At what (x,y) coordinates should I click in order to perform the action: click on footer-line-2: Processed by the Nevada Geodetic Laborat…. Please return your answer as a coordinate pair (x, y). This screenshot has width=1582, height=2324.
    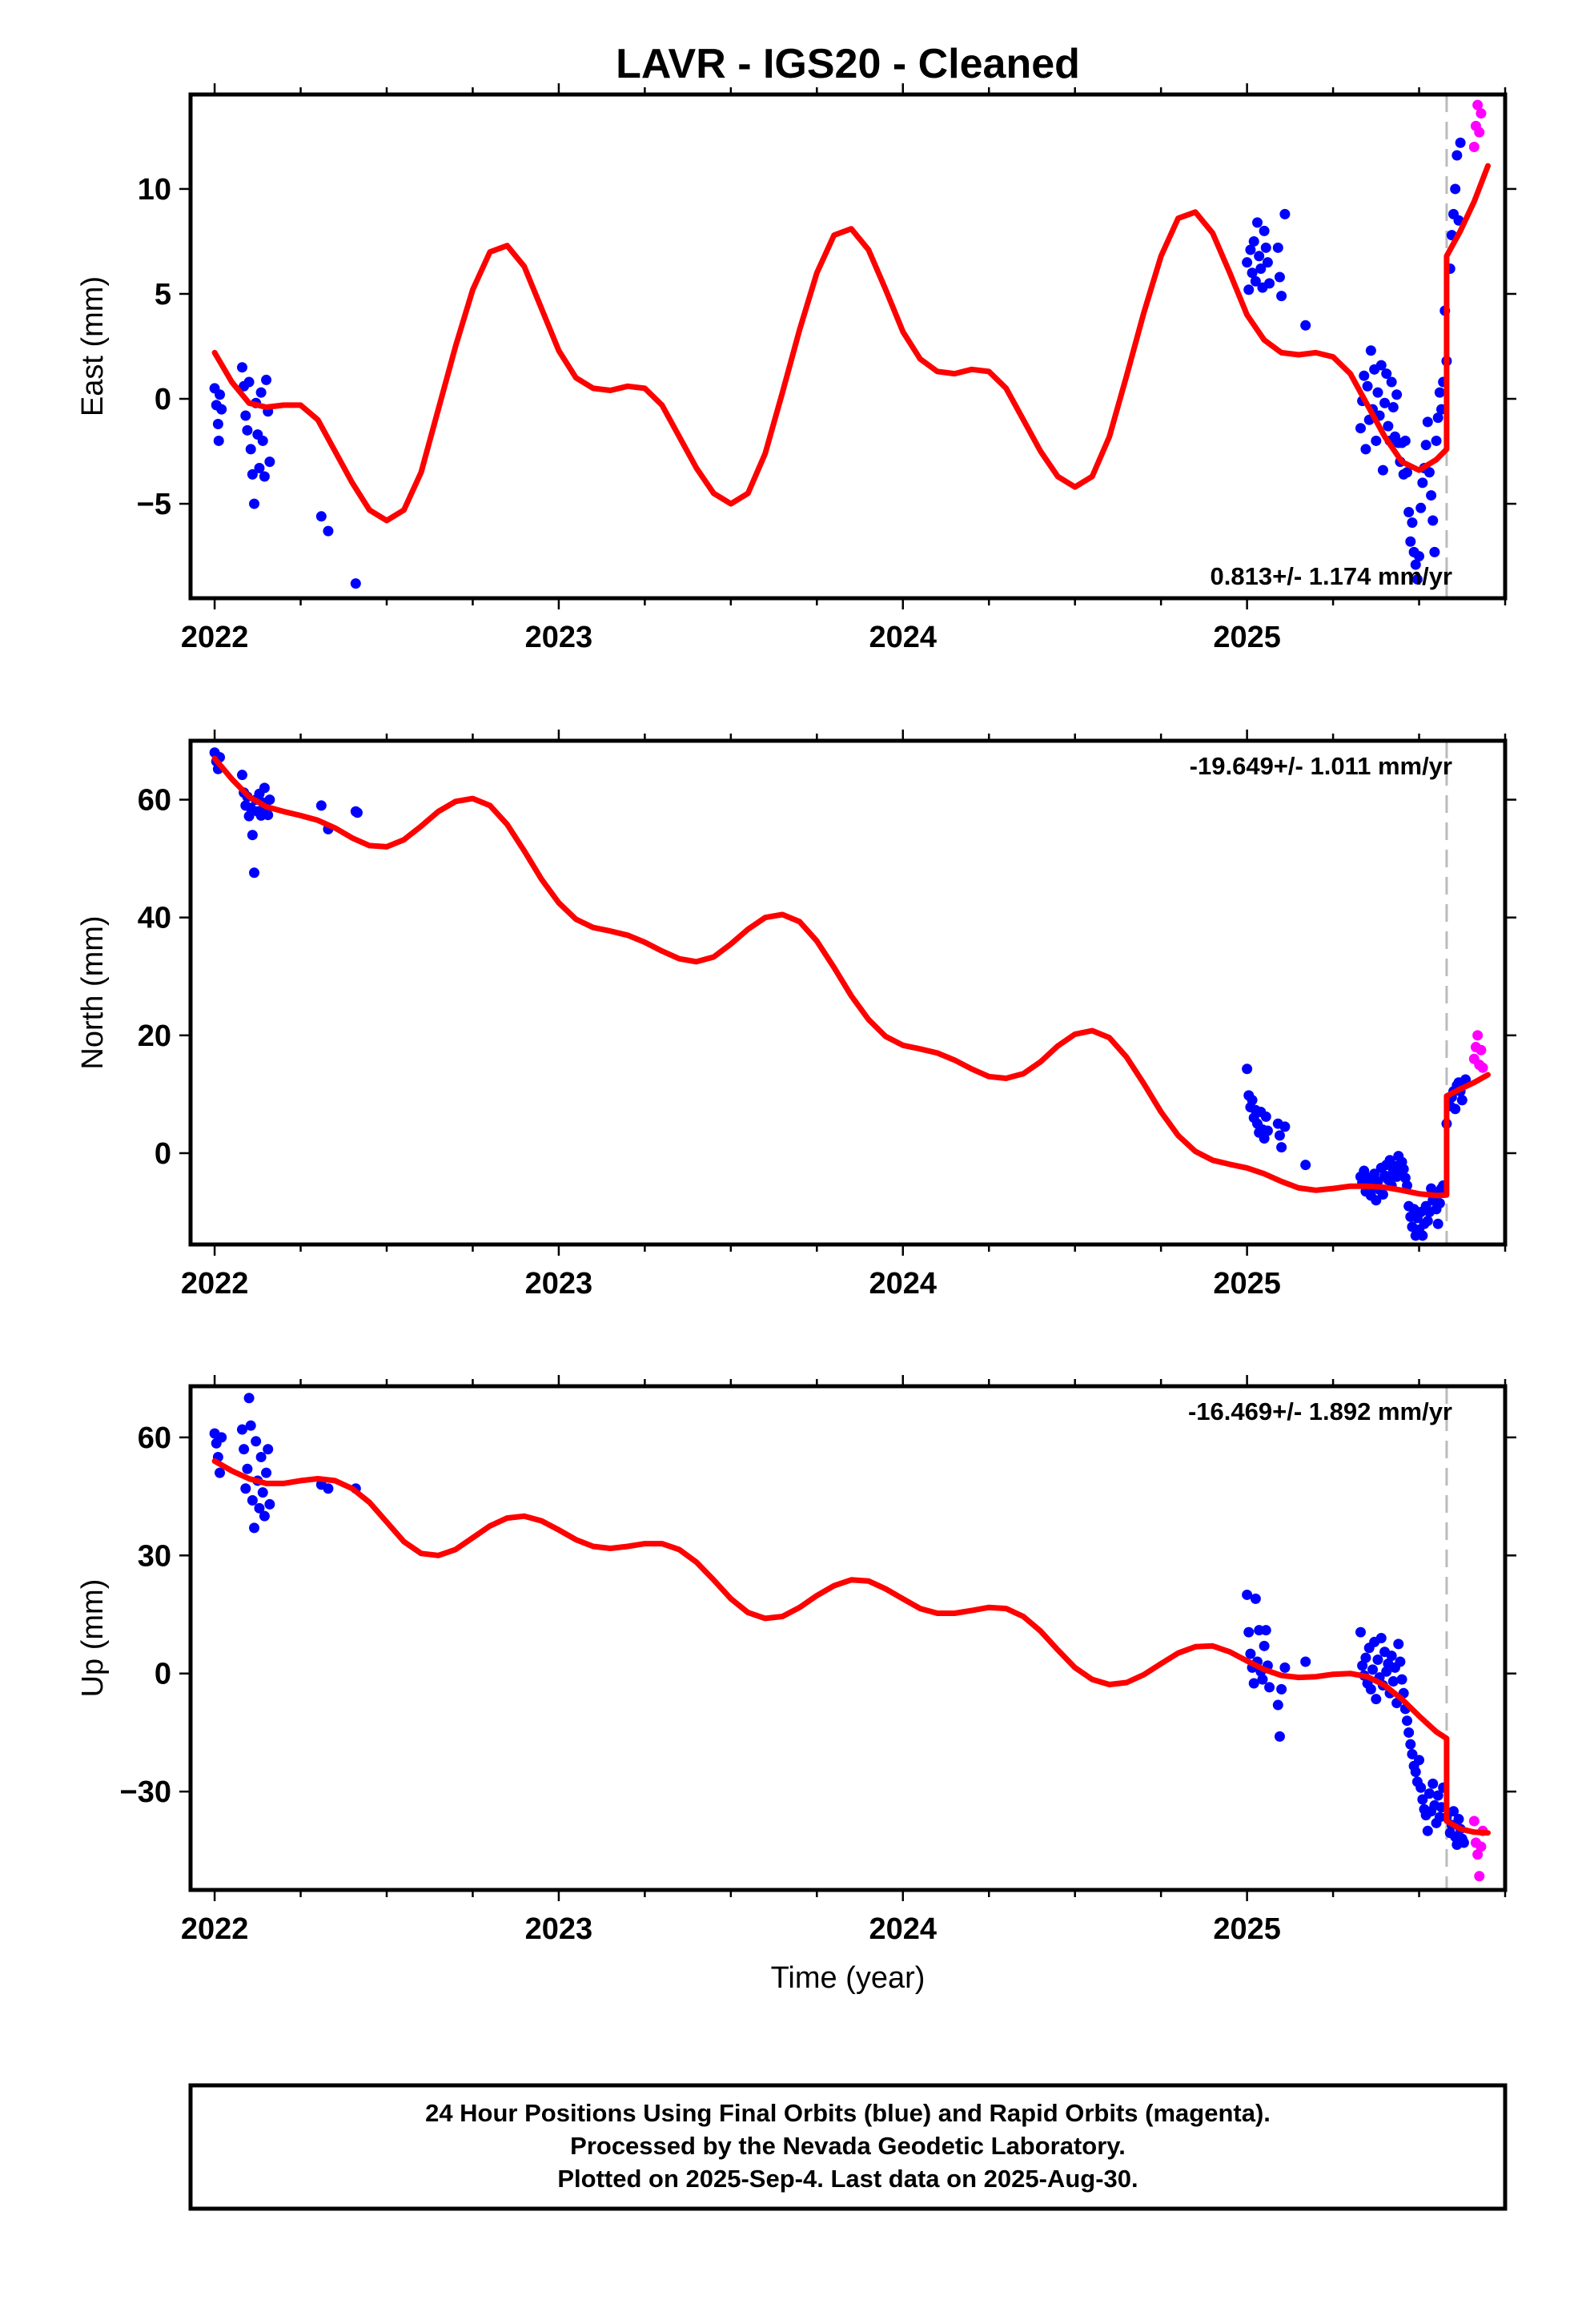
    Looking at the image, I should click on (848, 2146).